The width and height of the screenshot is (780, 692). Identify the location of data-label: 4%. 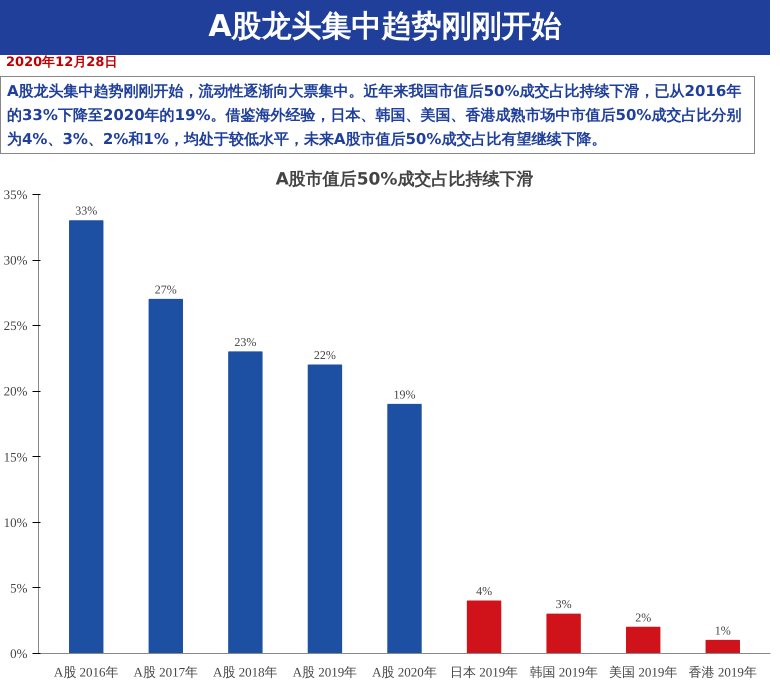
(484, 591).